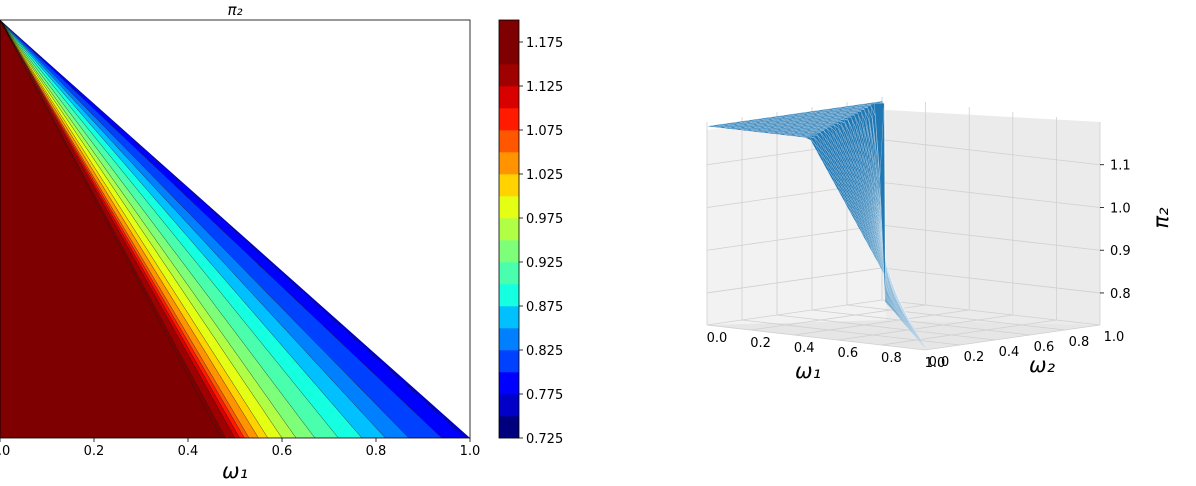 This screenshot has width=1196, height=486. What do you see at coordinates (94, 451) in the screenshot?
I see `contour-x-tick-label: 0.2` at bounding box center [94, 451].